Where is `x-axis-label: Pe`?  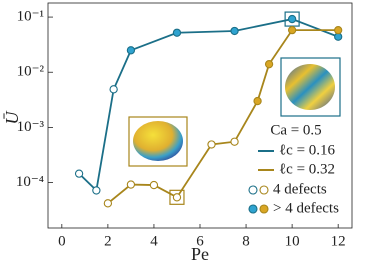
x-axis-label: Pe is located at coordinates (200, 254).